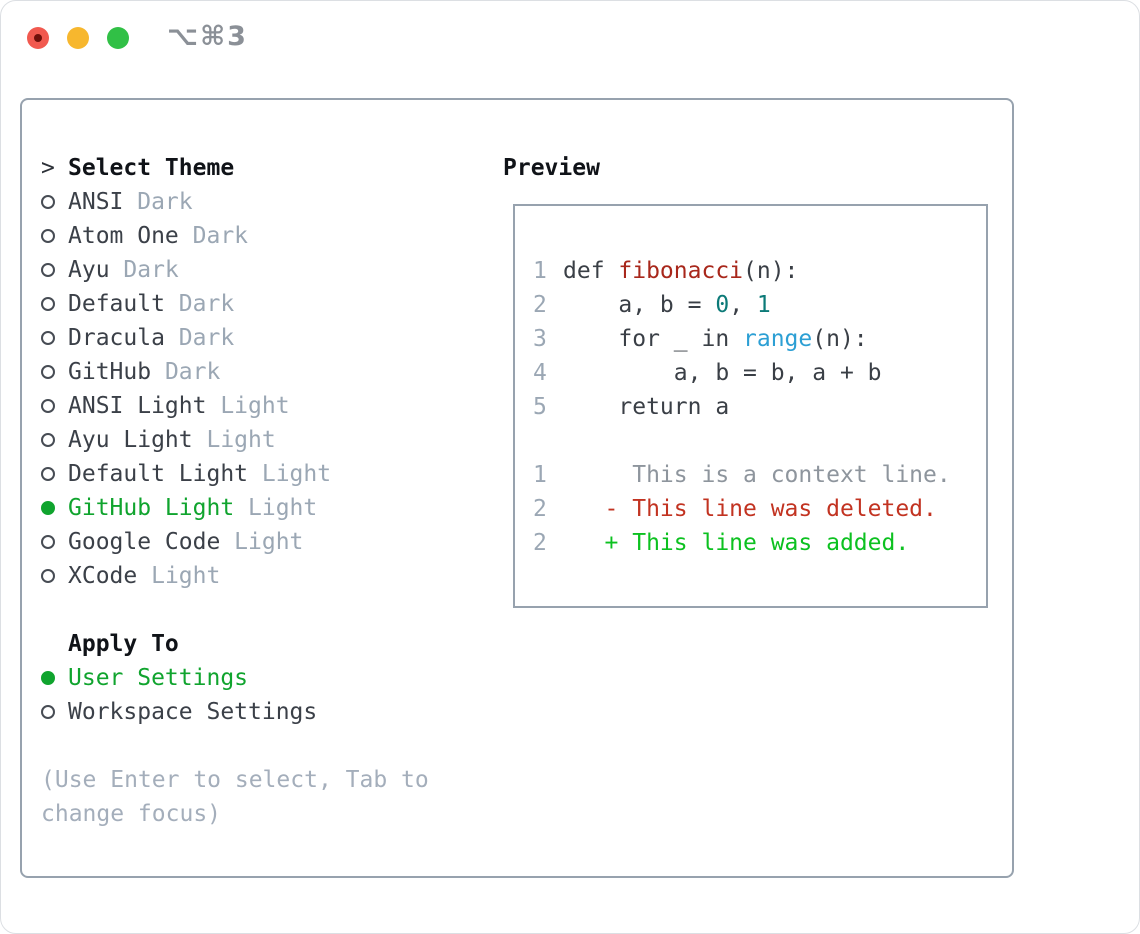 This screenshot has height=934, width=1140. What do you see at coordinates (721, 543) in the screenshot?
I see `diff-added-line: 2 + This line was added.` at bounding box center [721, 543].